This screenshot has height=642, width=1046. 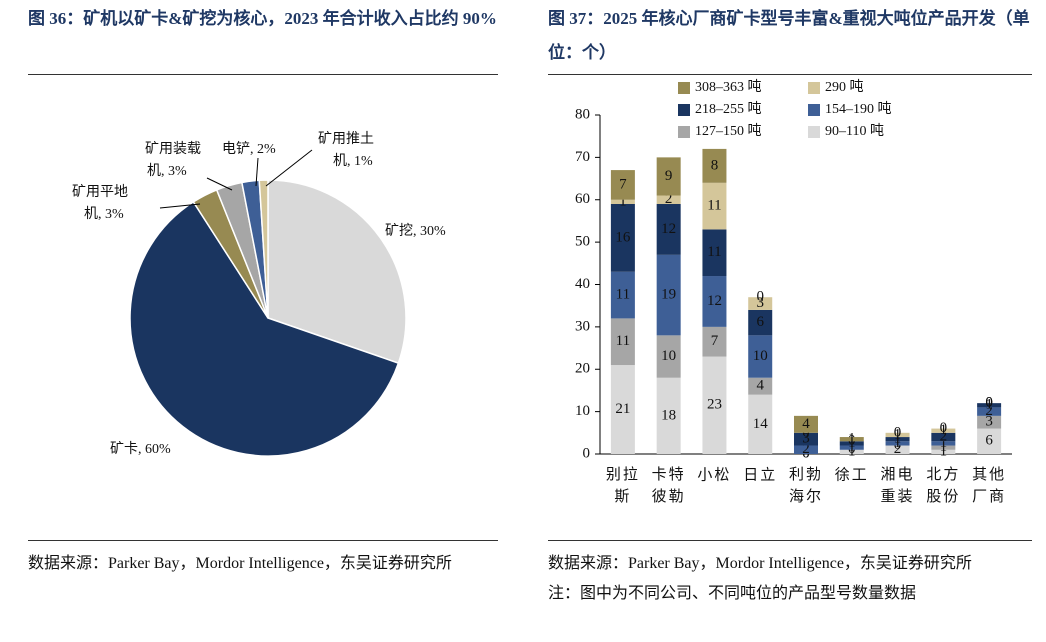 I want to click on legend-label: 90–110 吨, so click(x=854, y=131).